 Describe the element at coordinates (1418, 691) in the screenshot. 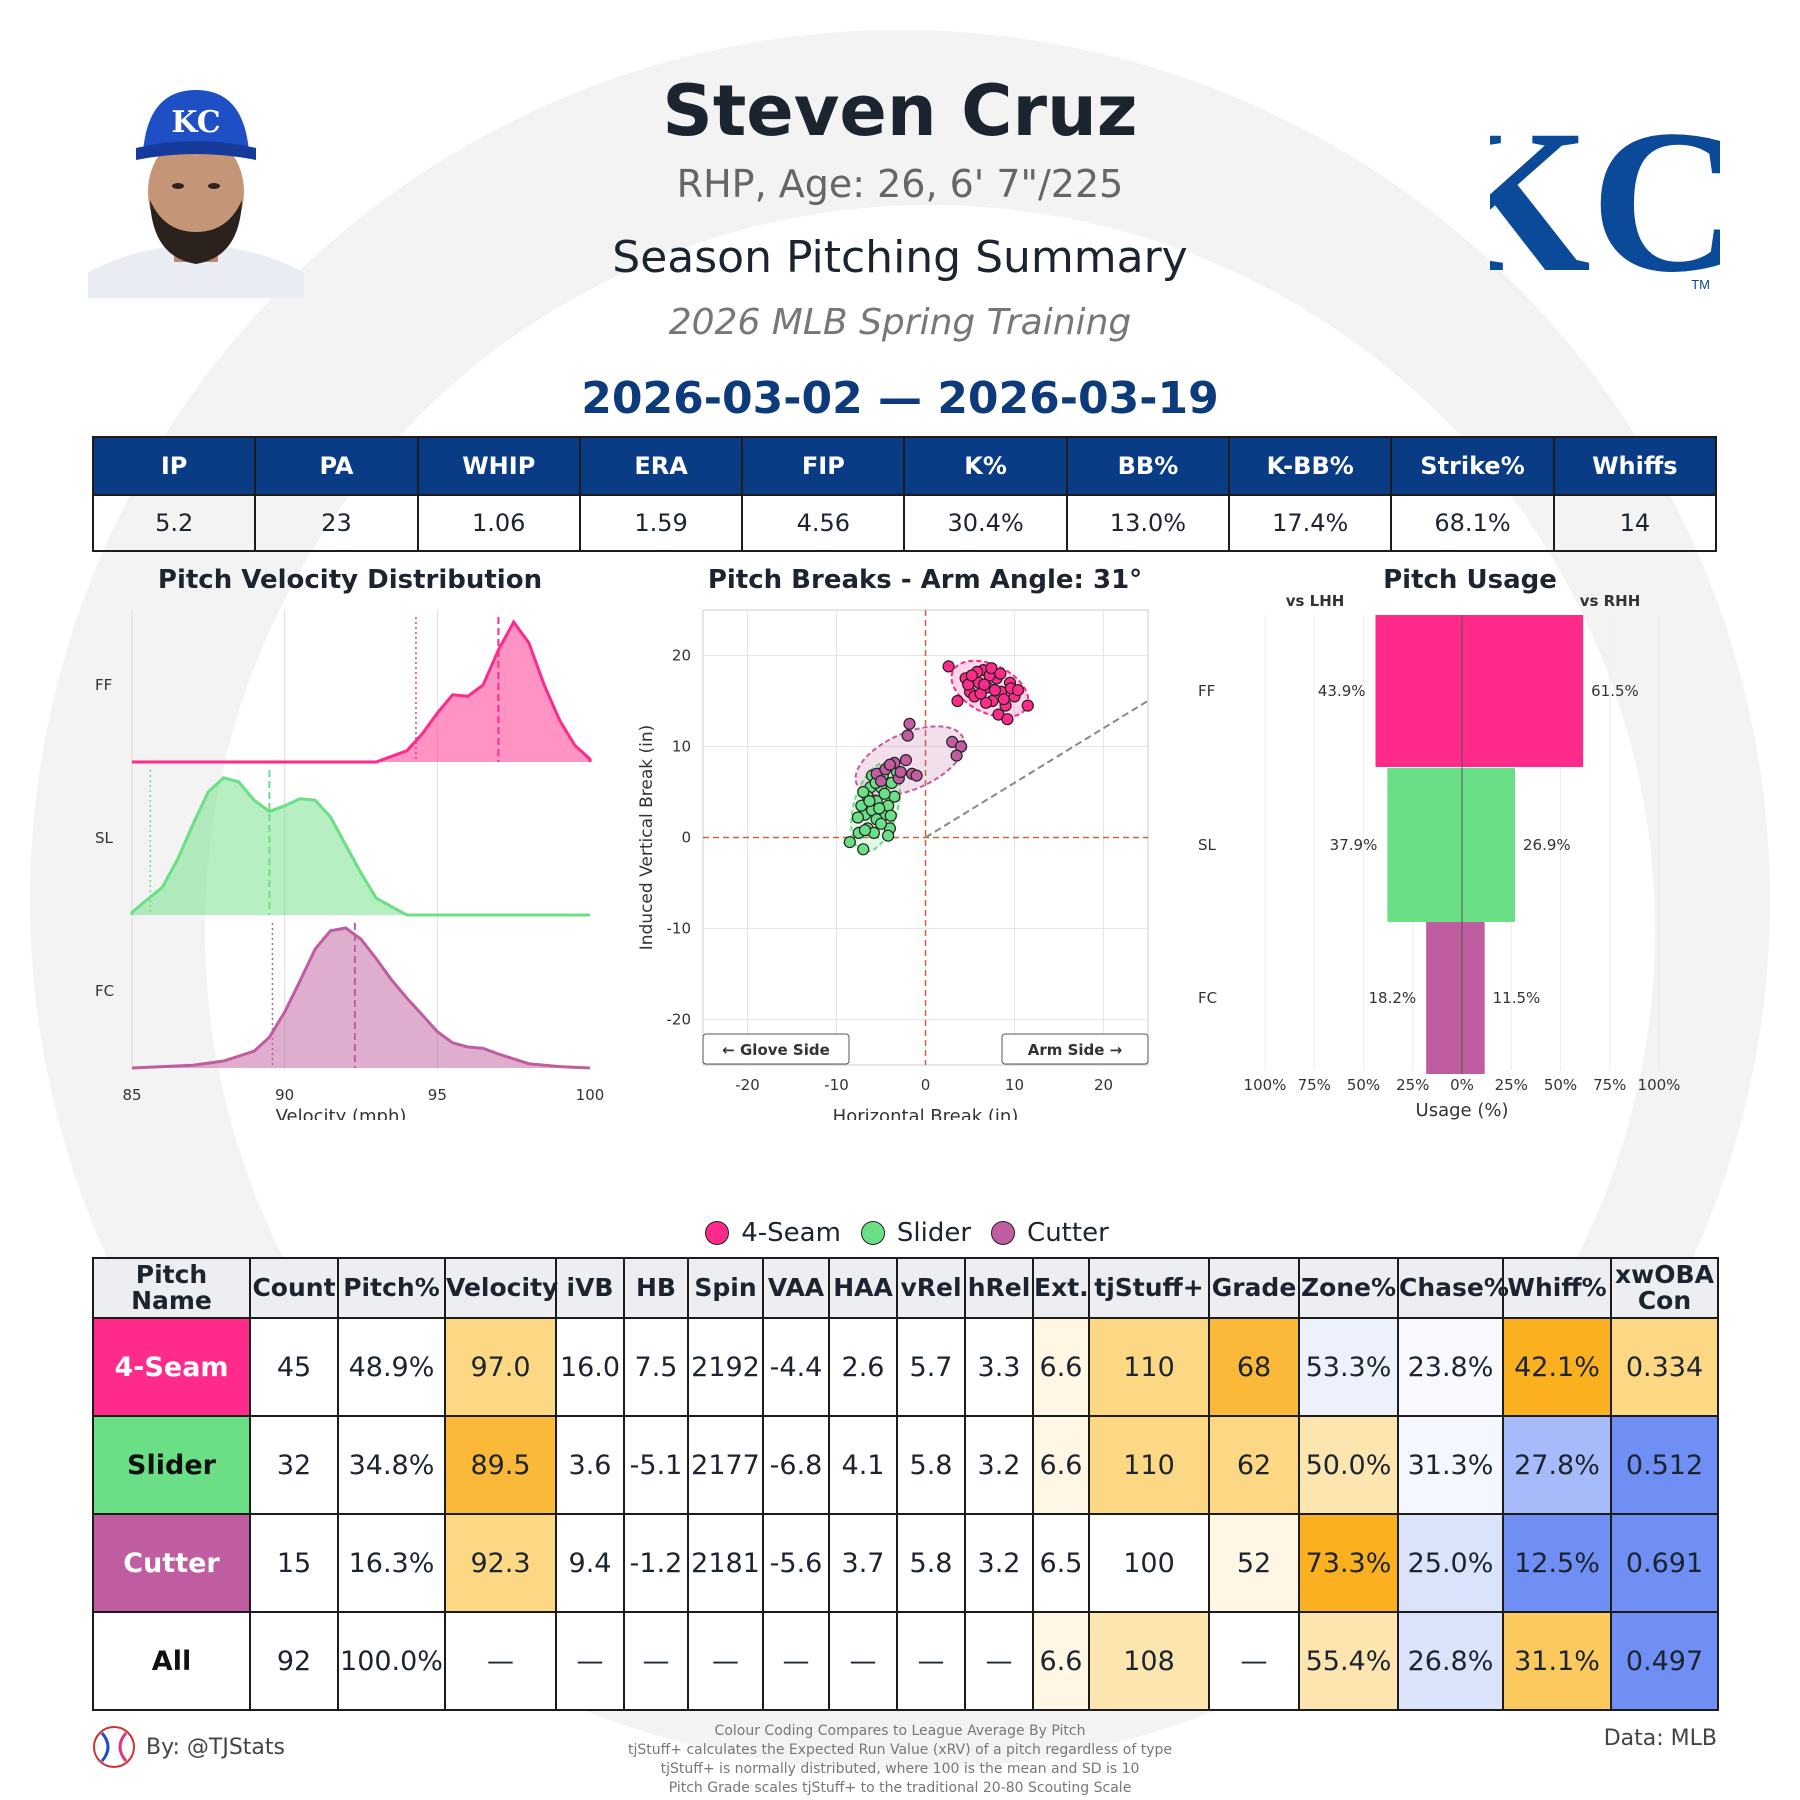

I see `usage-bar-lhh-FF` at that location.